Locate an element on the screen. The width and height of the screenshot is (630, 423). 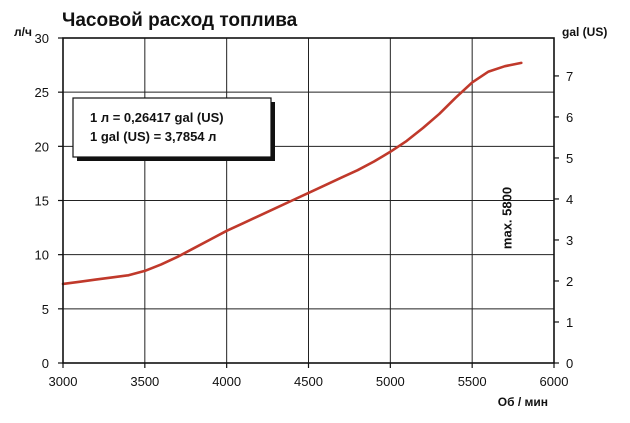
y2-tick-label: 0 is located at coordinates (569, 363).